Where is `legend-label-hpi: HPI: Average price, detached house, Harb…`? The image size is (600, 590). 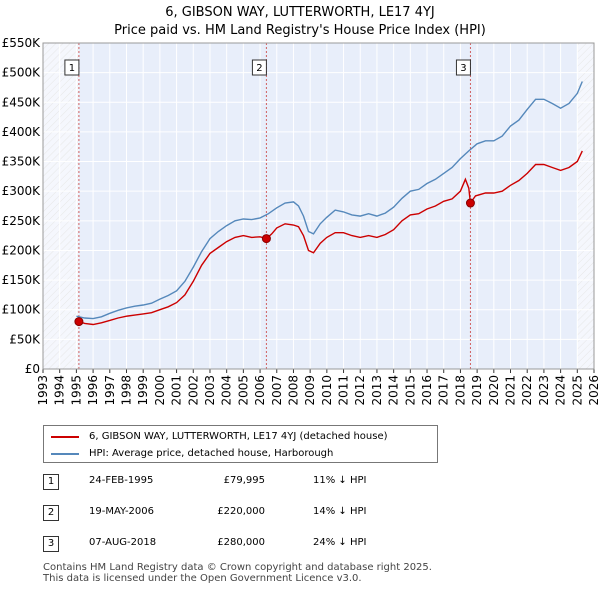
legend-label-hpi: HPI: Average price, detached house, Harb… is located at coordinates (211, 453).